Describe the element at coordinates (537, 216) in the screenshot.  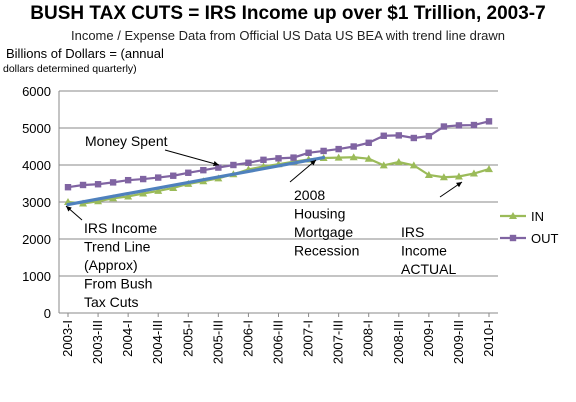
I see `legend-label-in: IN` at that location.